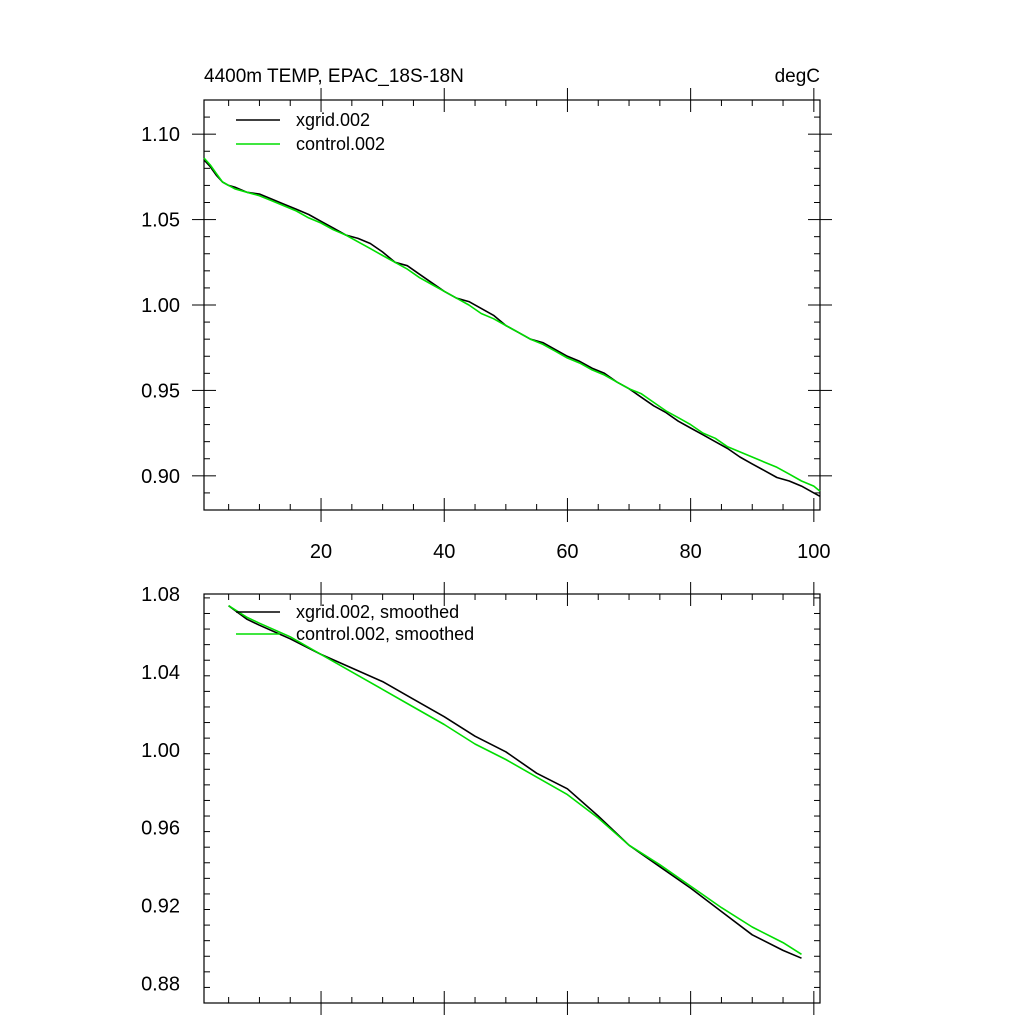 Image resolution: width=1024 pixels, height=1024 pixels. What do you see at coordinates (160, 135) in the screenshot?
I see `y-tick-label: 1.10` at bounding box center [160, 135].